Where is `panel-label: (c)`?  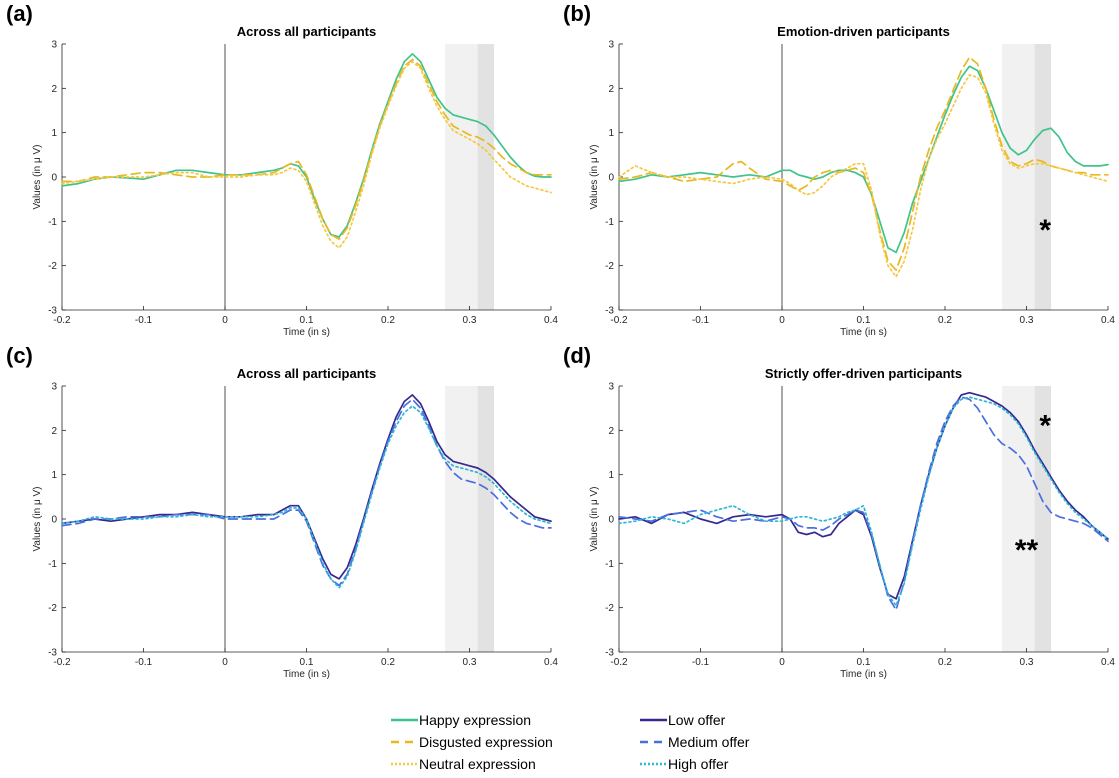 panel-label: (c) is located at coordinates (19, 355).